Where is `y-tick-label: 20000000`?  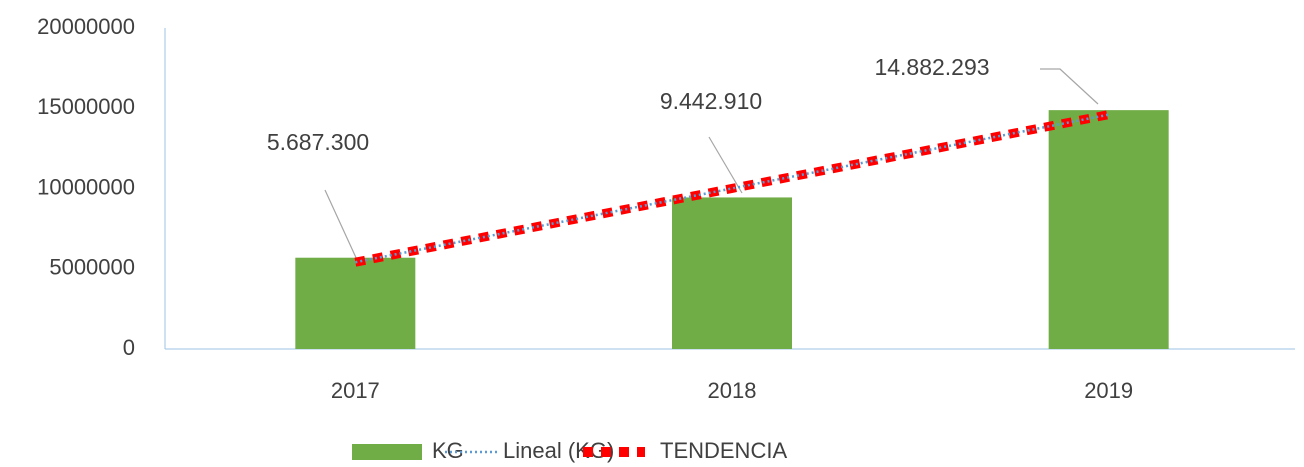
y-tick-label: 20000000 is located at coordinates (86, 26).